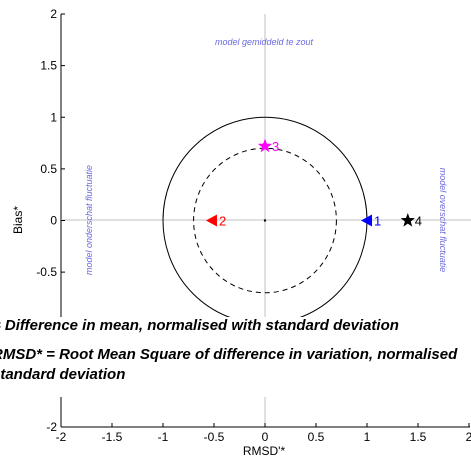 The height and width of the screenshot is (461, 471). I want to click on x-tick-label: -1.5, so click(112, 437).